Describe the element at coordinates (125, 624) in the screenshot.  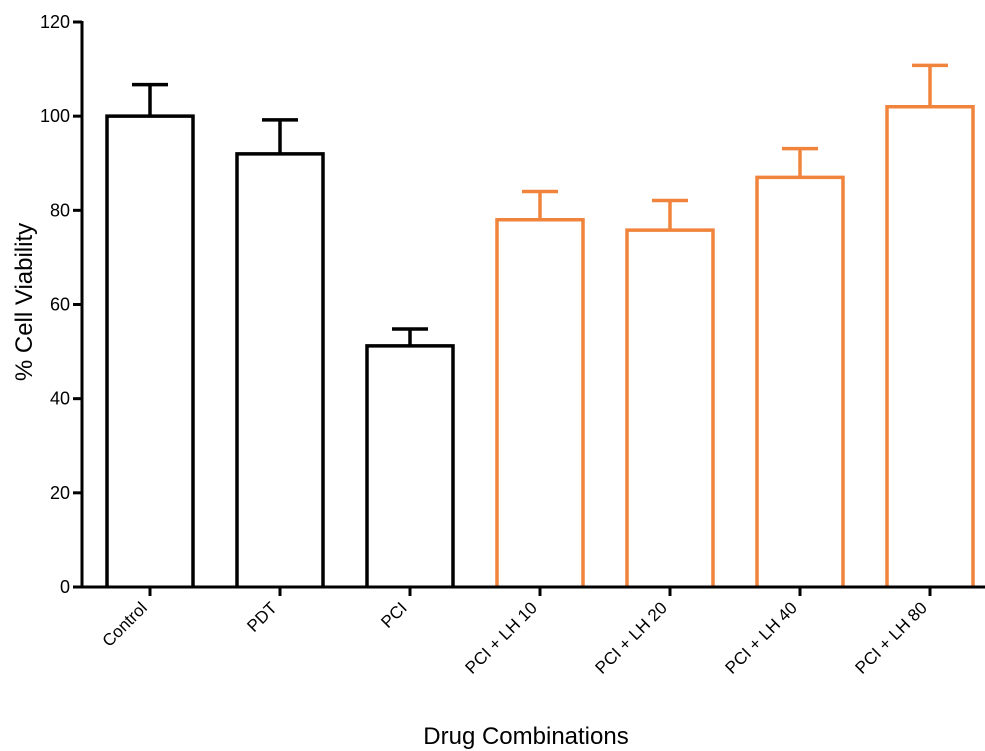
I see `x-category-label: Control` at that location.